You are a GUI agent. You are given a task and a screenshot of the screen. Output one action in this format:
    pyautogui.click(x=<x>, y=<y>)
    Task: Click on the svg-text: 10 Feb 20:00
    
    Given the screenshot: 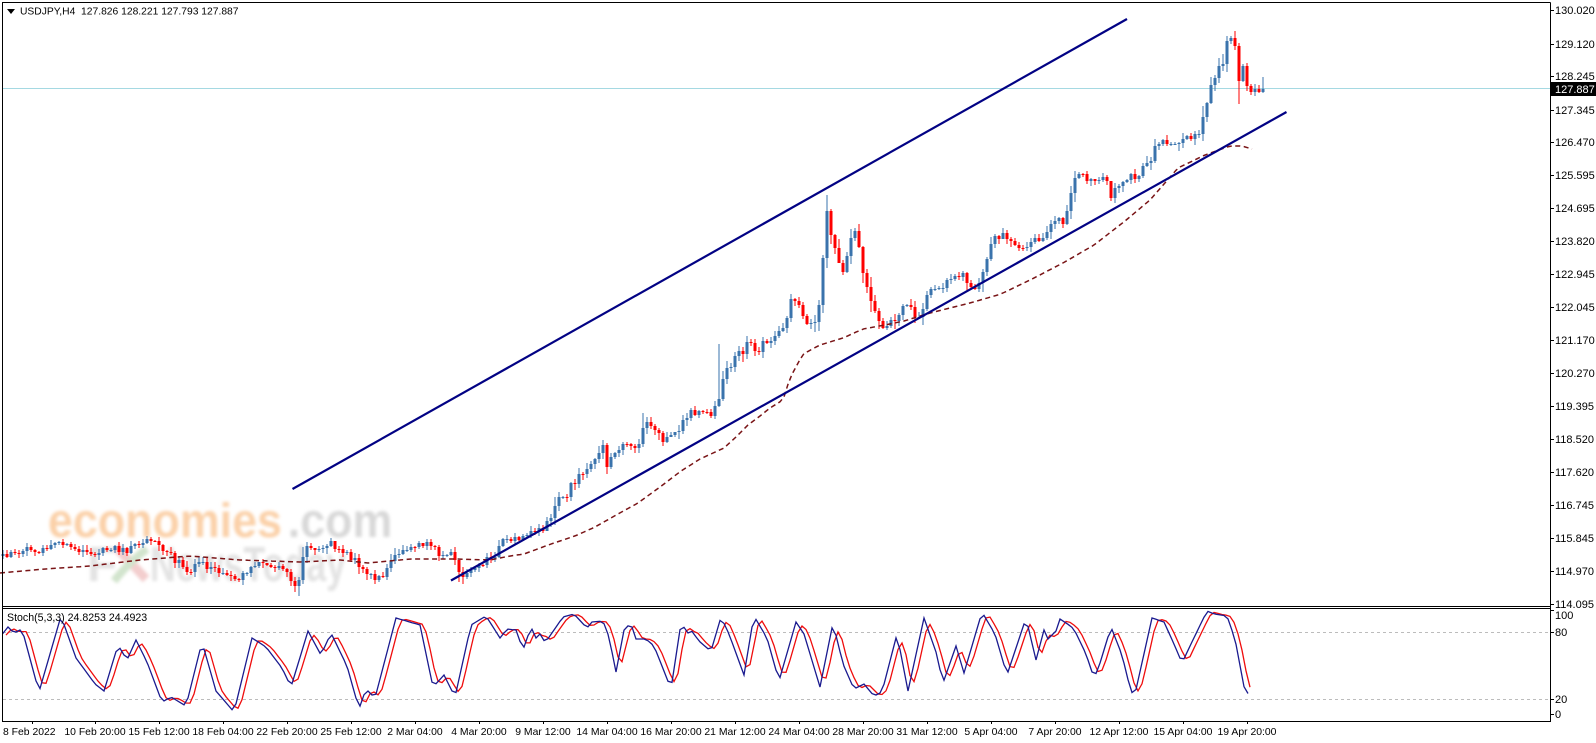 What is the action you would take?
    pyautogui.click(x=94, y=732)
    